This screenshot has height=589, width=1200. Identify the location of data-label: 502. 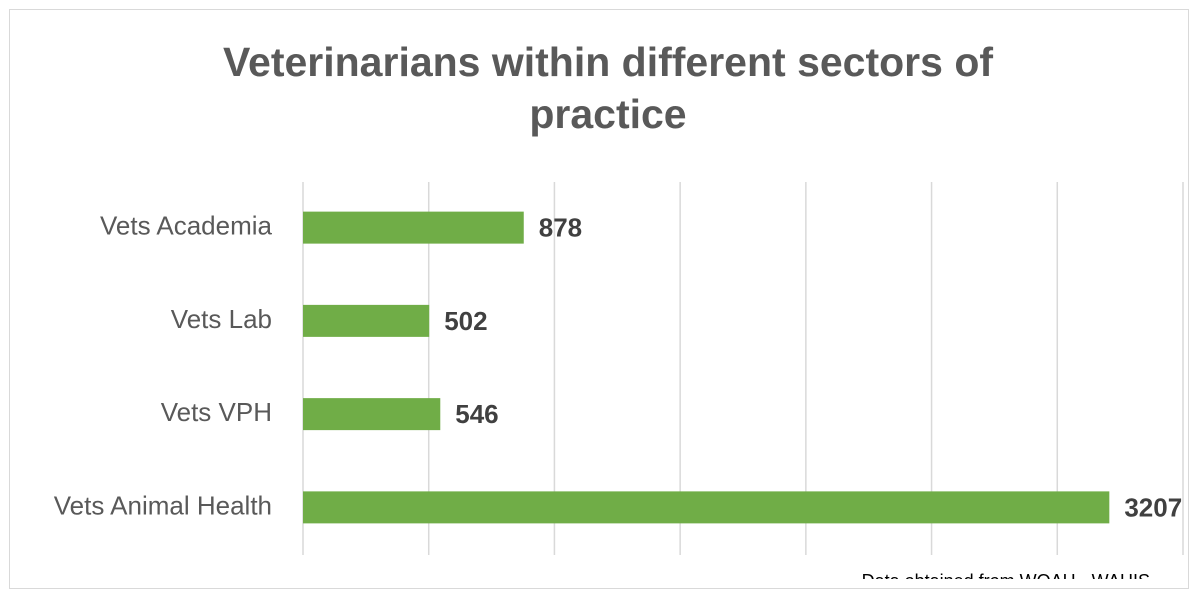
(465, 321).